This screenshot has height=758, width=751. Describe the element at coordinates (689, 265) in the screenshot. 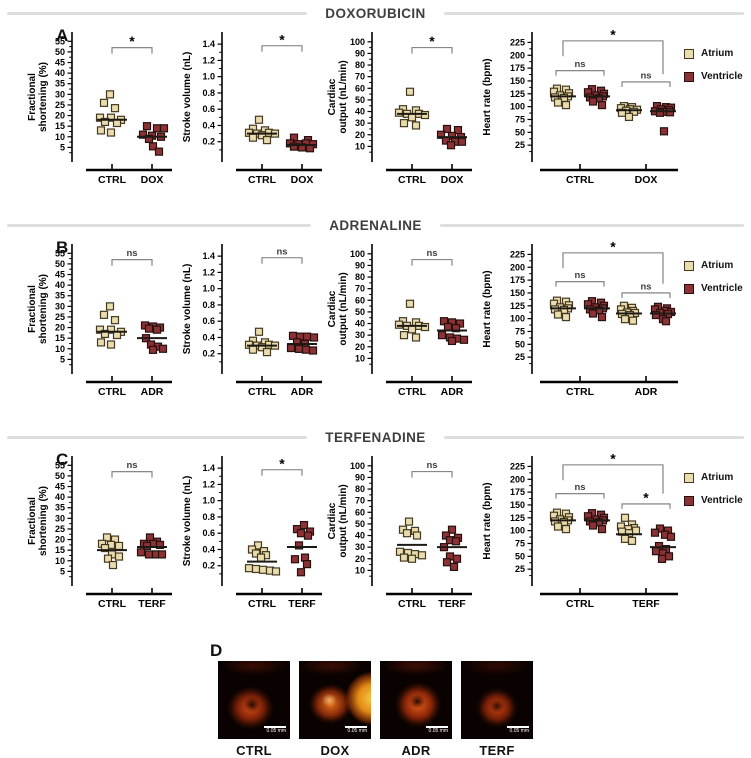

I see `legend-swatch-atrium` at that location.